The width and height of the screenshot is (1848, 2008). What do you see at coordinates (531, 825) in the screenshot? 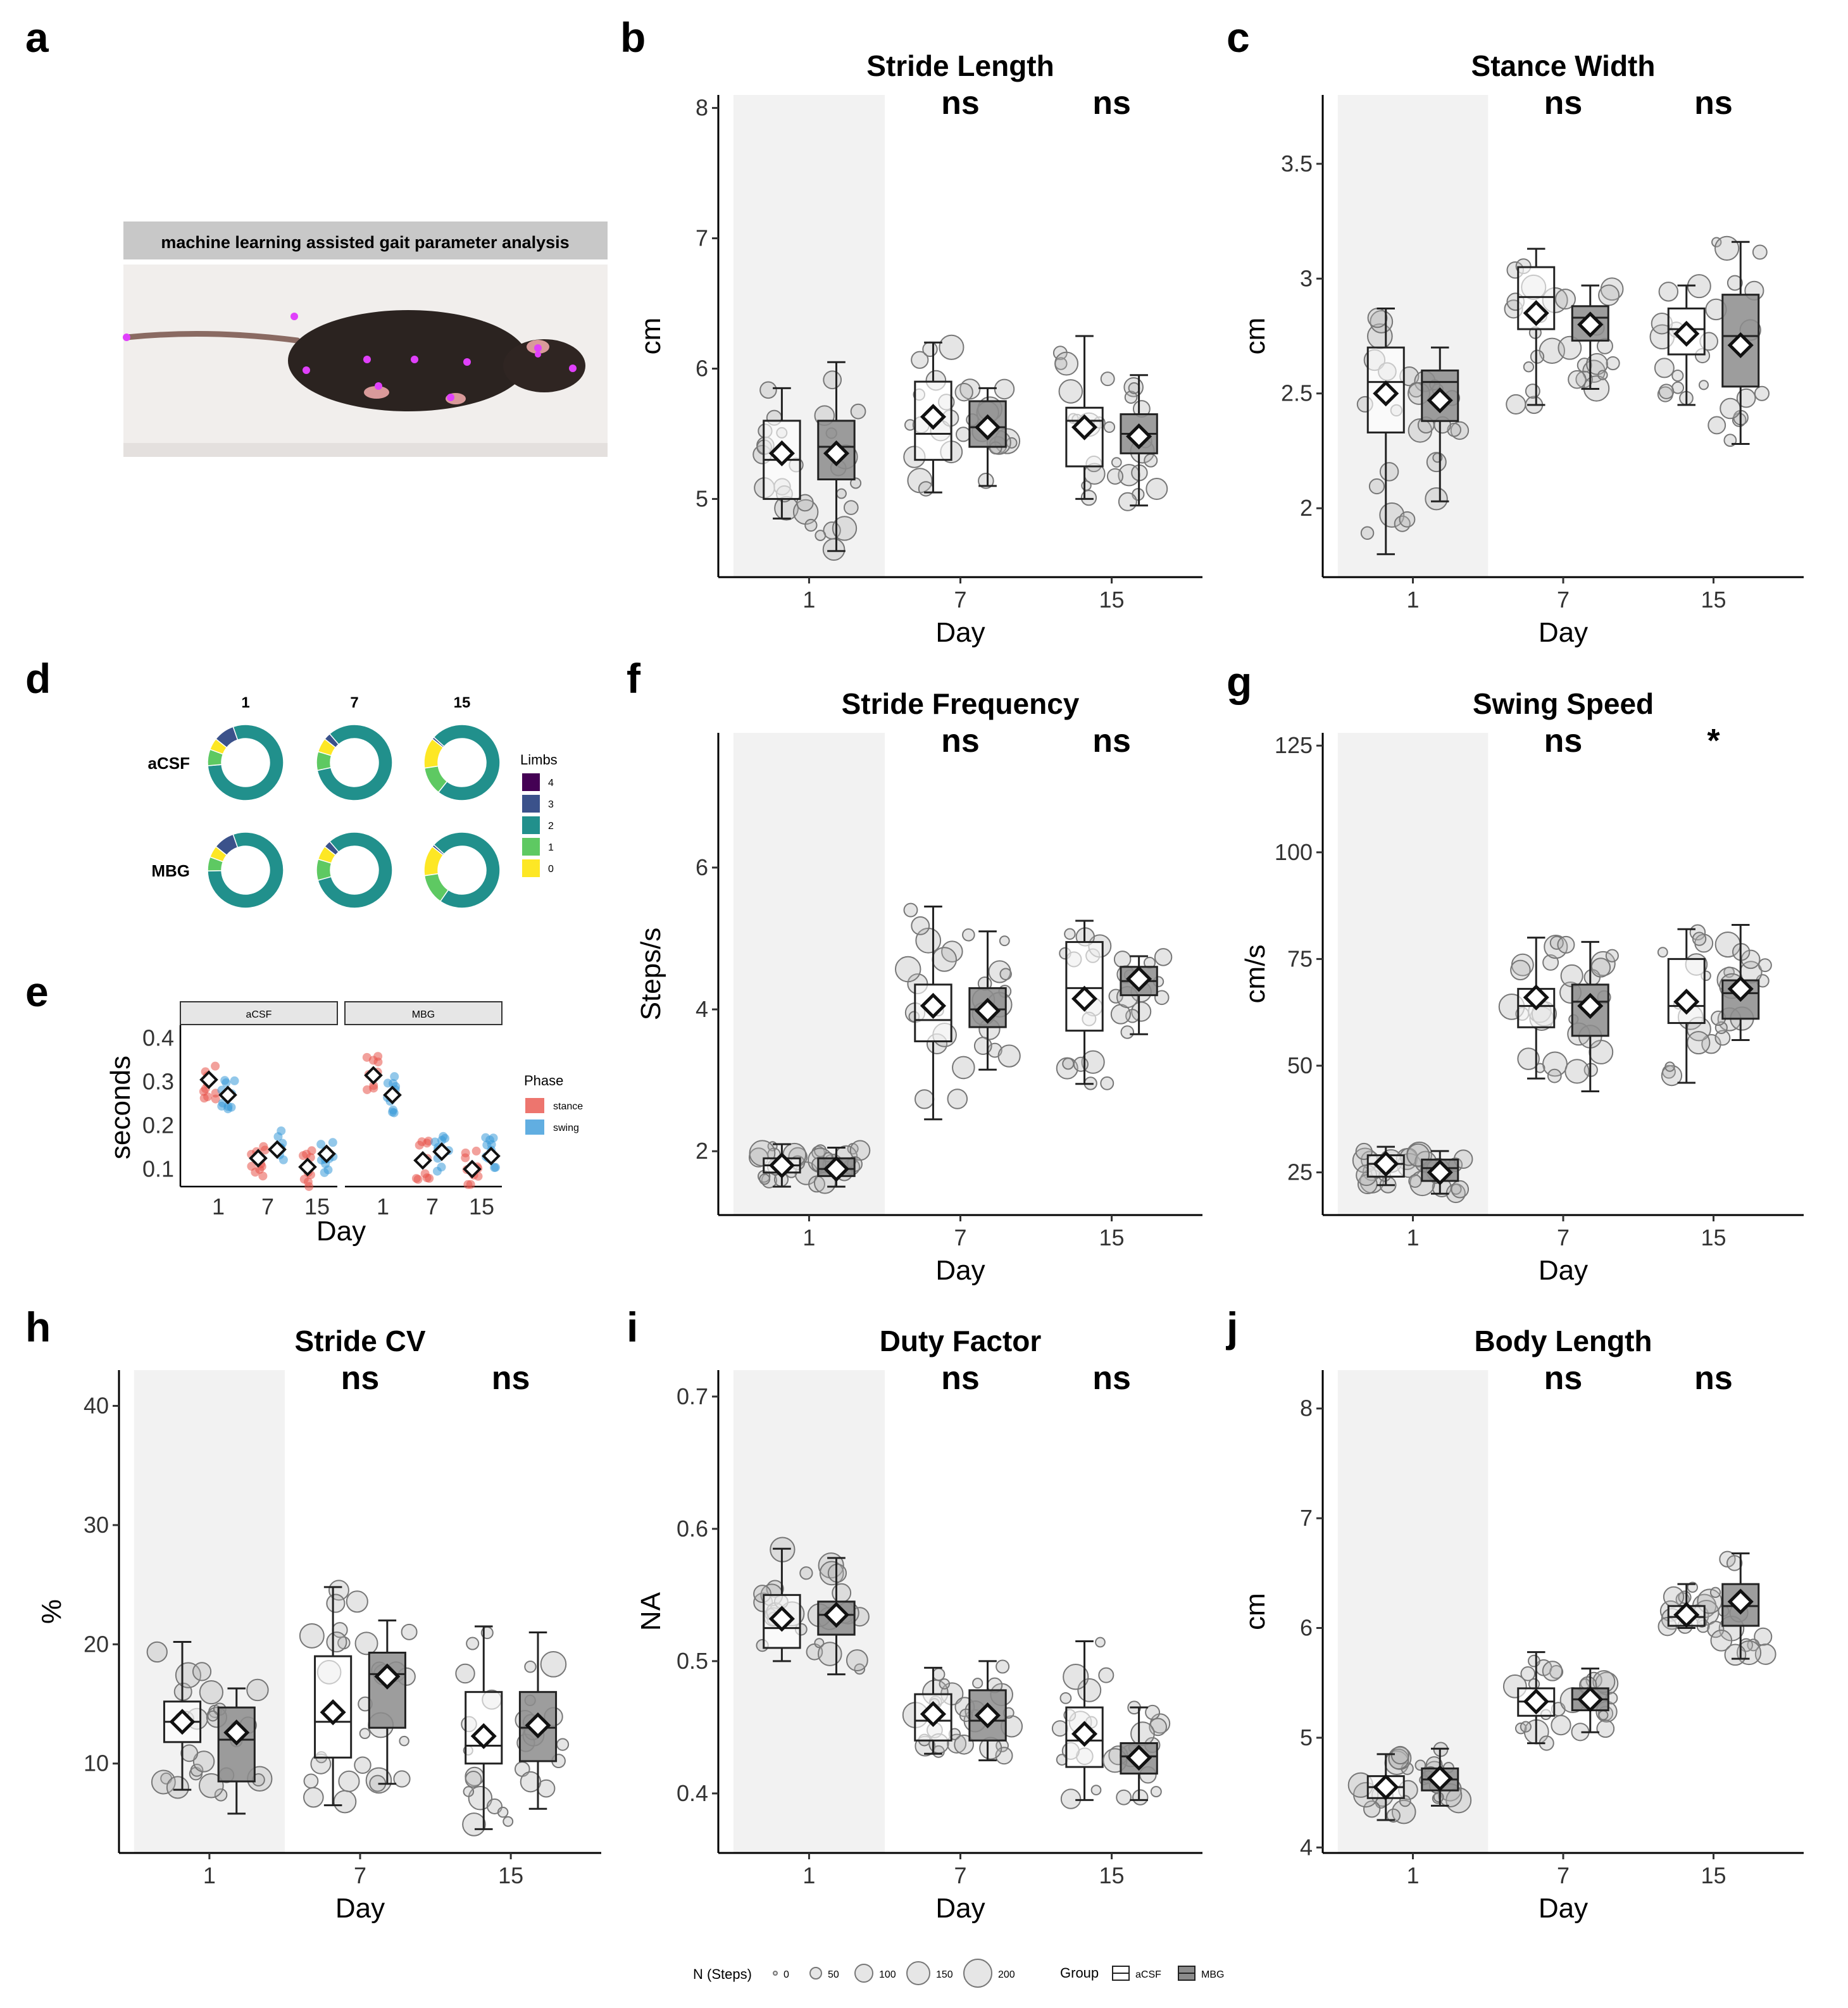
I see `donut-legend-swatch` at bounding box center [531, 825].